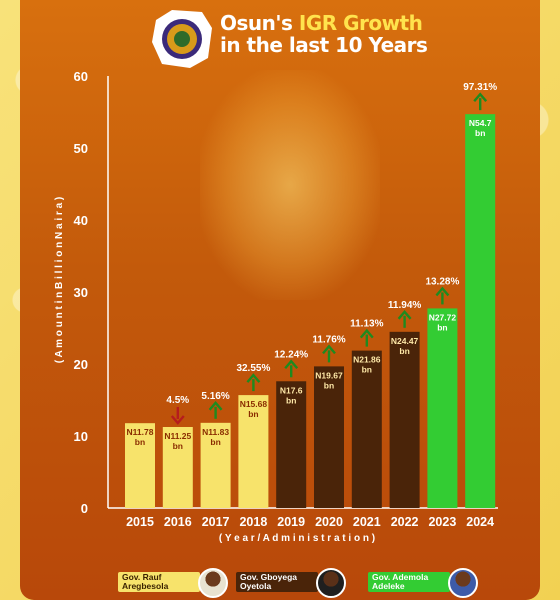 This screenshot has height=600, width=560. What do you see at coordinates (145, 586) in the screenshot?
I see `legend-label: Aregbesola` at bounding box center [145, 586].